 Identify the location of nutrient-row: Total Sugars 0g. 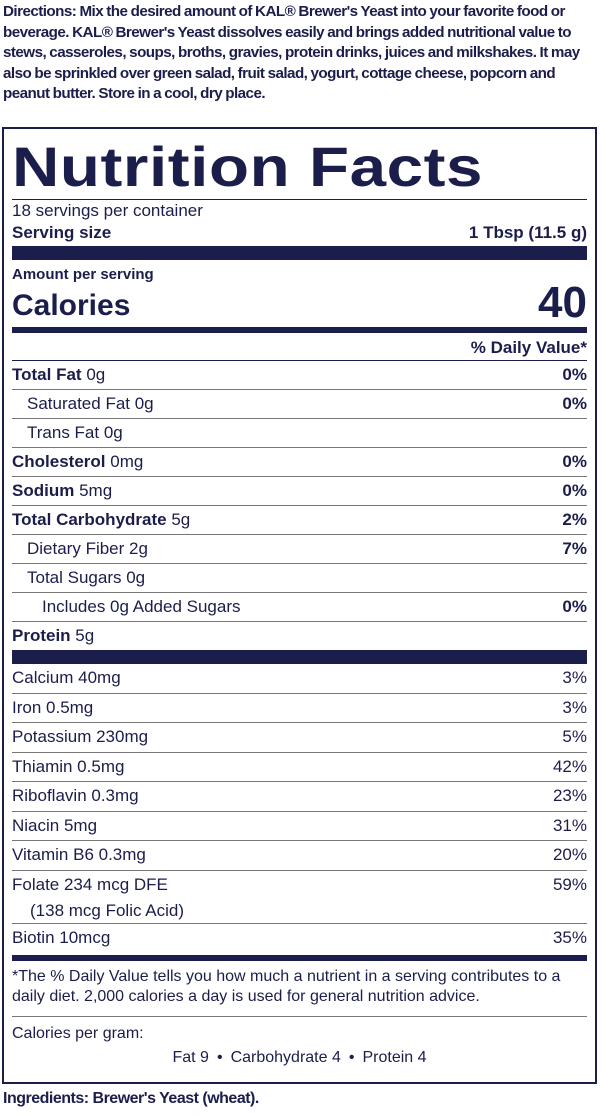
(299, 577).